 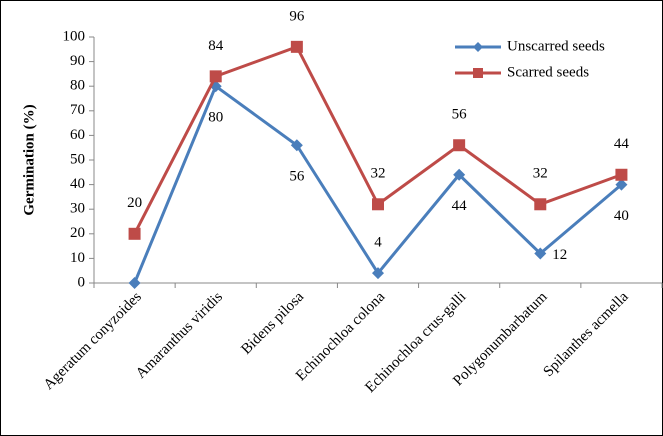 What do you see at coordinates (74, 36) in the screenshot?
I see `y-tick-label: 100` at bounding box center [74, 36].